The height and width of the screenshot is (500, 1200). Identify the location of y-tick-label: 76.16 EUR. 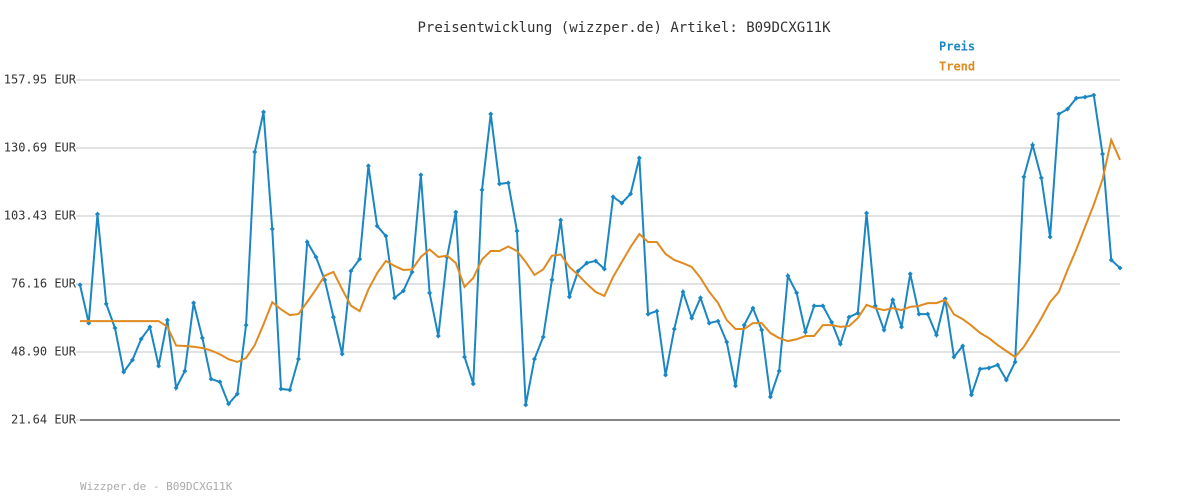
(44, 284).